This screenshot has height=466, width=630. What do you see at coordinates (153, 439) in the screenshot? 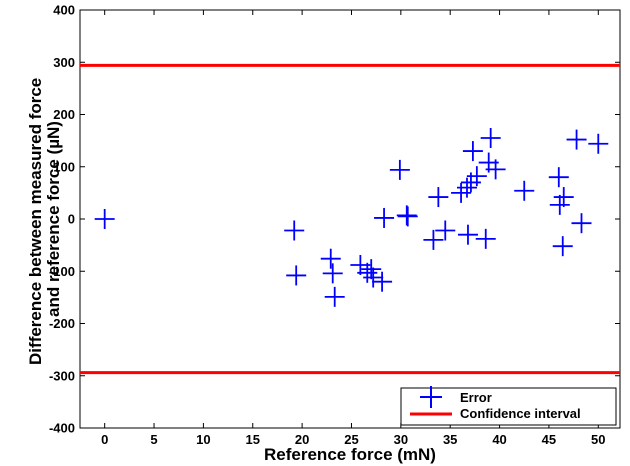
I see `x-tick-label: 5` at bounding box center [153, 439].